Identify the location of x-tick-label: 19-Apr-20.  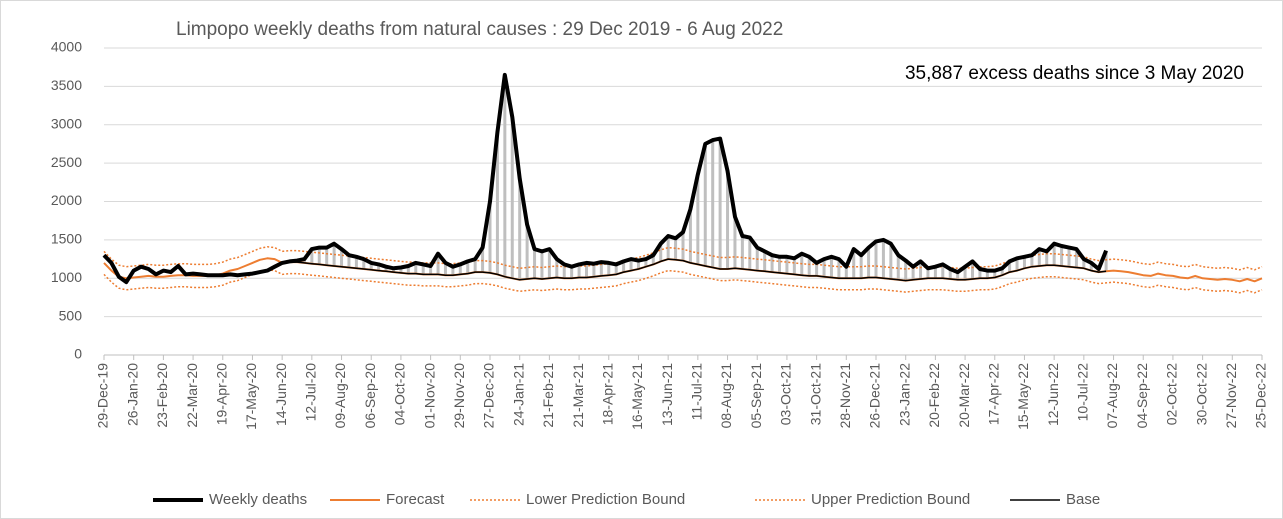
(221, 394).